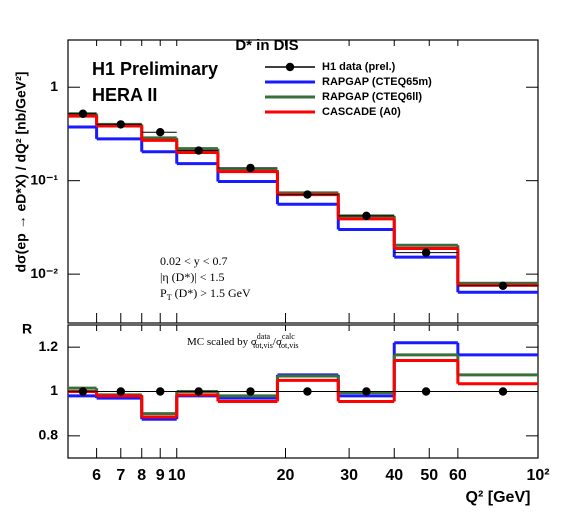 The image size is (567, 521). Describe the element at coordinates (394, 475) in the screenshot. I see `x-tick-label: 40` at that location.